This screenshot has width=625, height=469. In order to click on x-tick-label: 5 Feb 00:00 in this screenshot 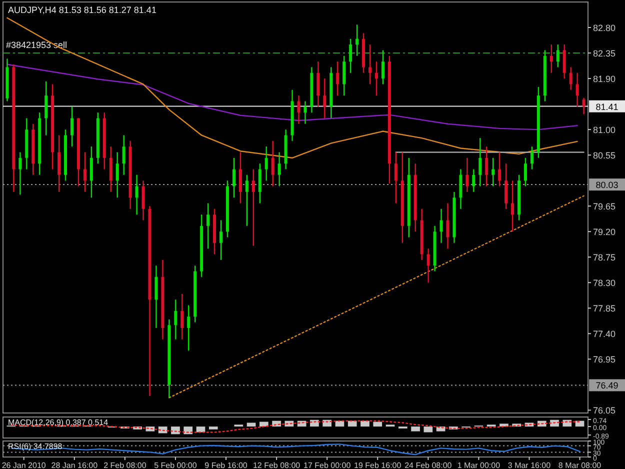, I will do `click(176, 465)`.